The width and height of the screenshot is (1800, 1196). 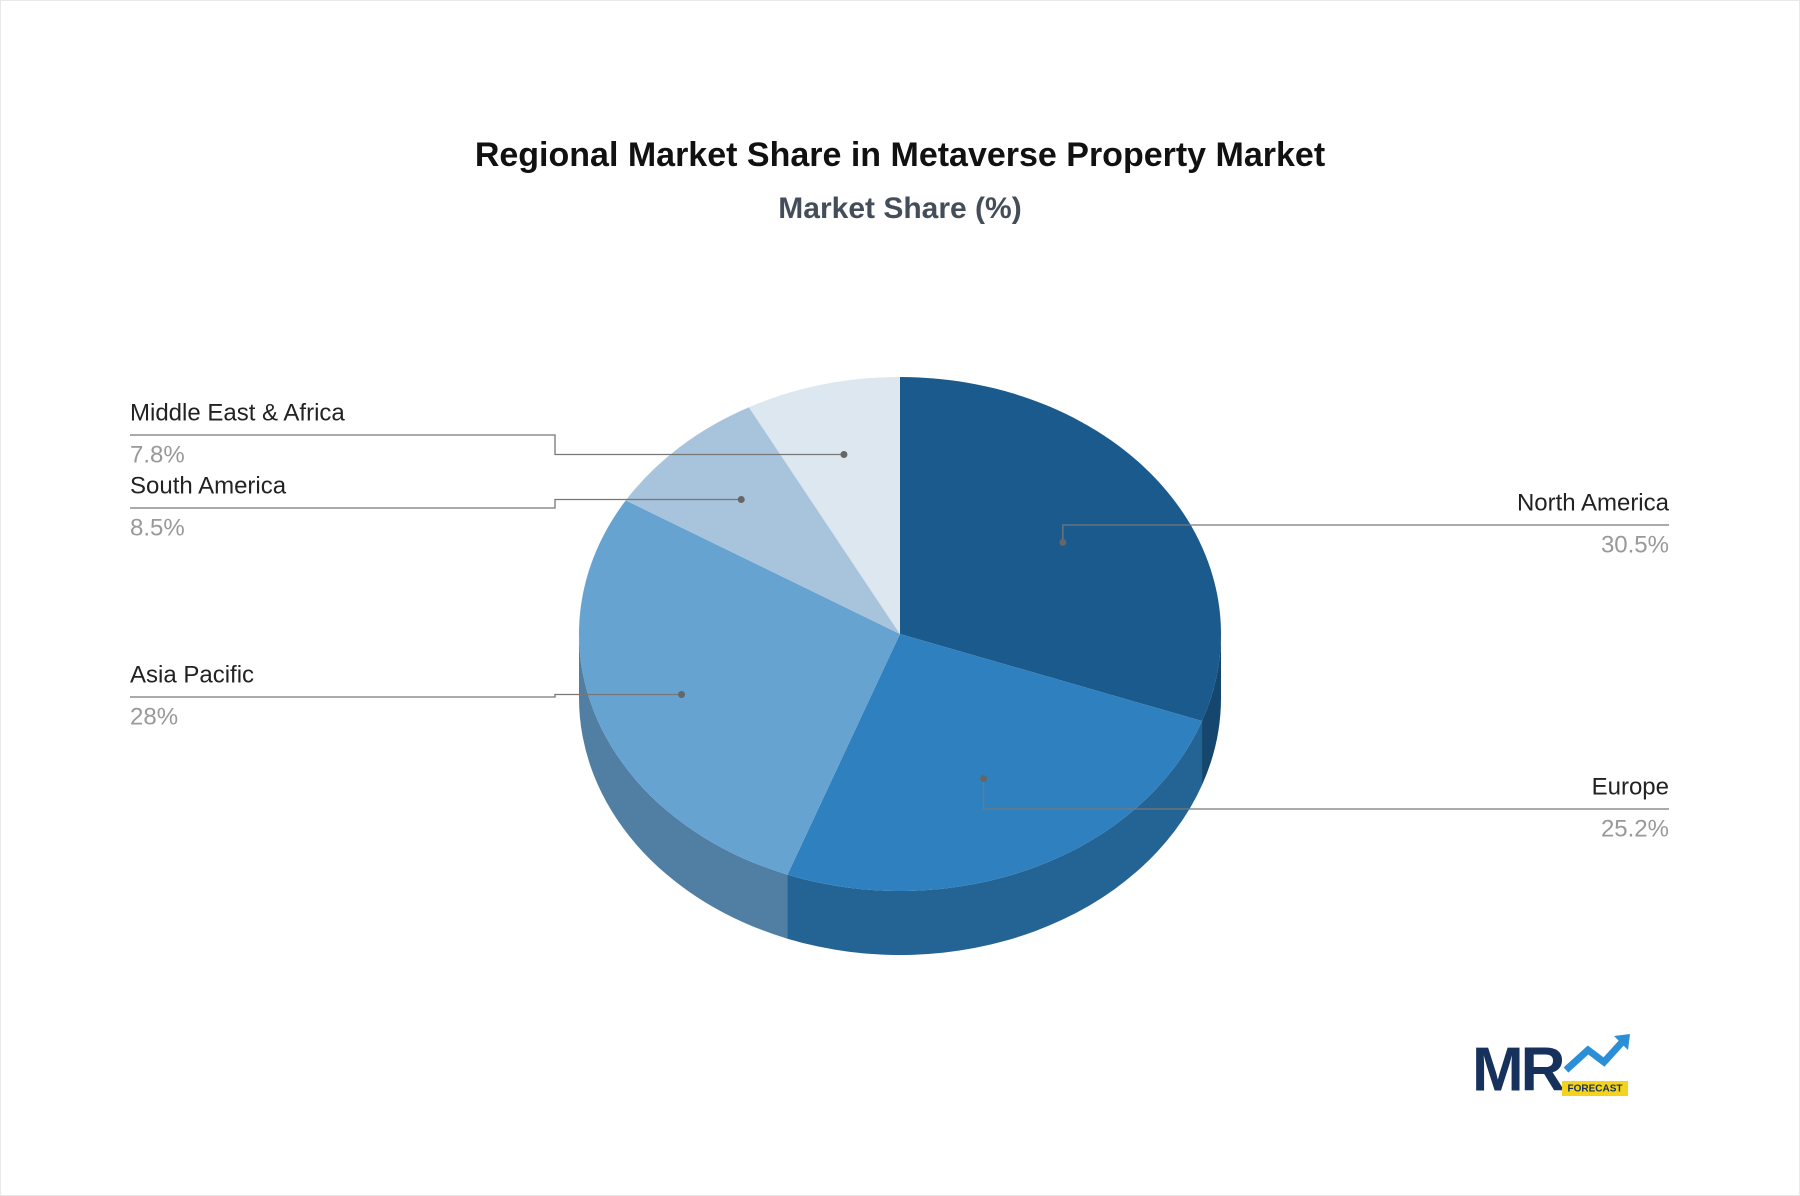 I want to click on logo-arrow, so click(x=1595, y=1055).